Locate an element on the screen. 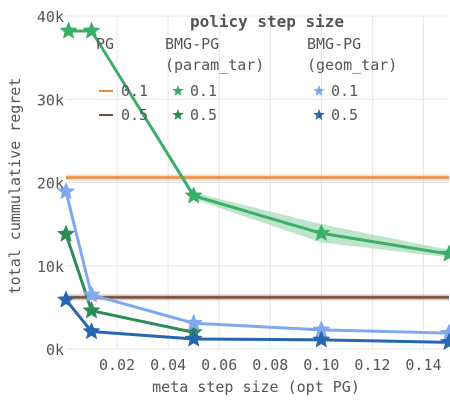 The width and height of the screenshot is (450, 400). x-tick-label: 0.08 is located at coordinates (270, 365).